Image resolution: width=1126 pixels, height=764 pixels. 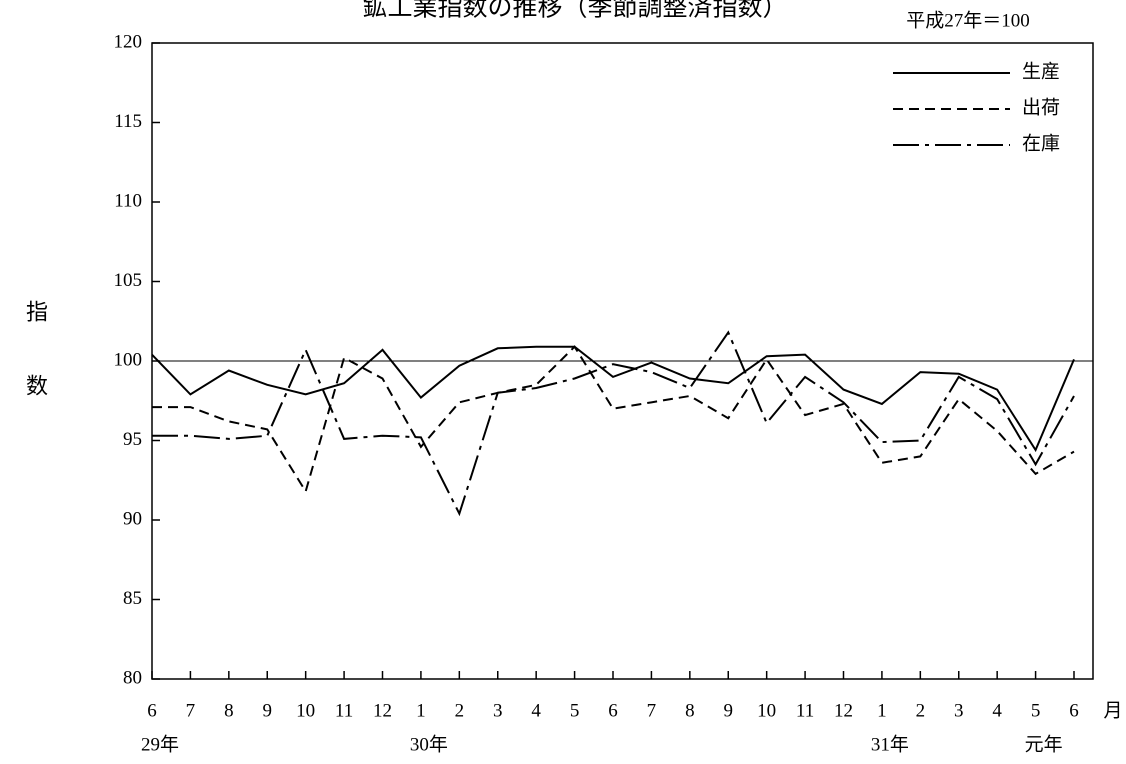 I want to click on legend-label: 出荷, so click(x=1041, y=107).